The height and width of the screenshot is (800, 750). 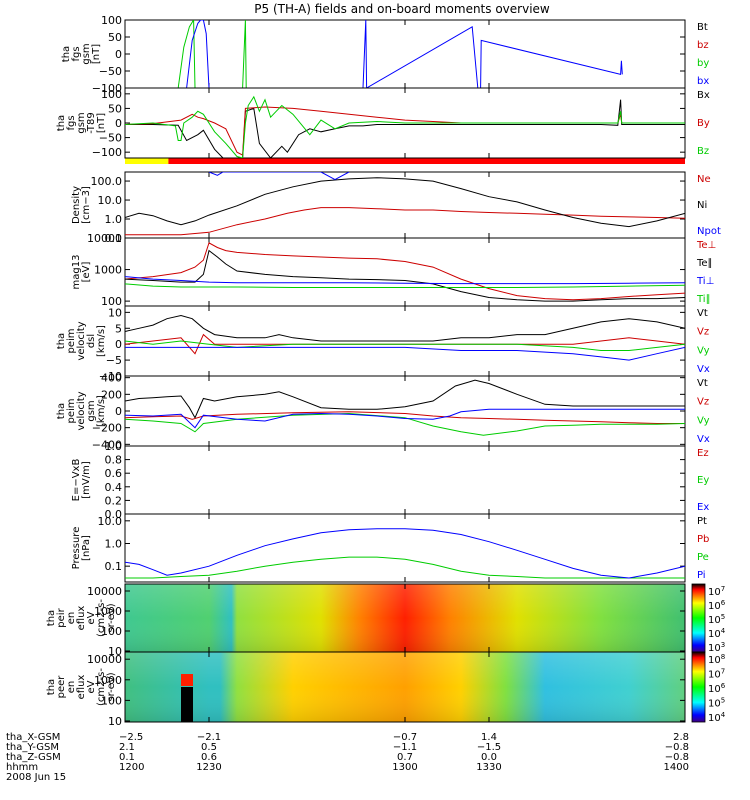 What do you see at coordinates (716, 674) in the screenshot?
I see `colorbar-label: 10⁷` at bounding box center [716, 674].